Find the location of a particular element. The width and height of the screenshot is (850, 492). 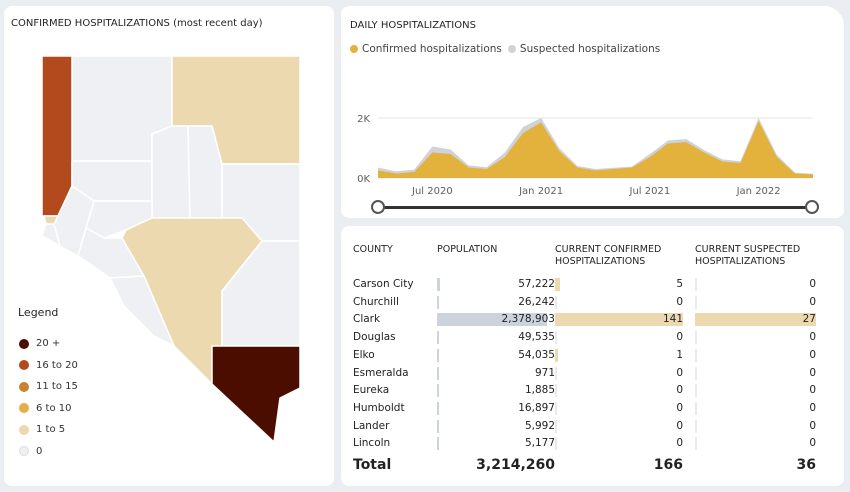

date-range-slider-start-handle is located at coordinates (378, 207).